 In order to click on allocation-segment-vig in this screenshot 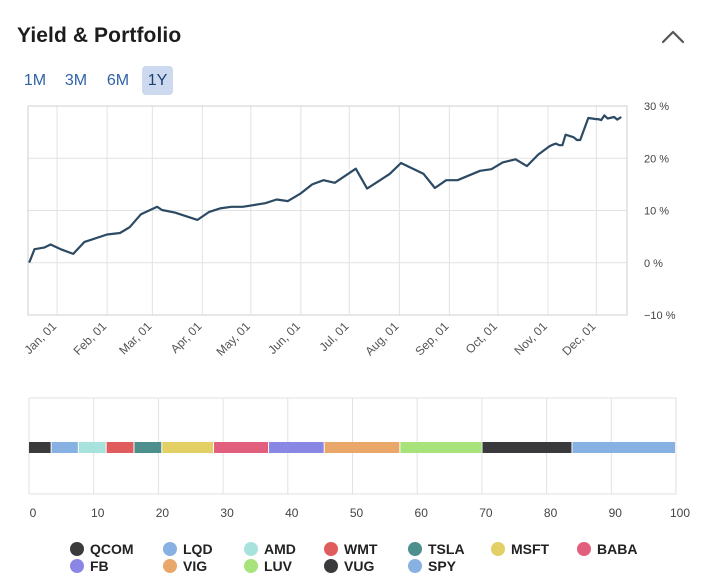, I will do `click(362, 447)`.